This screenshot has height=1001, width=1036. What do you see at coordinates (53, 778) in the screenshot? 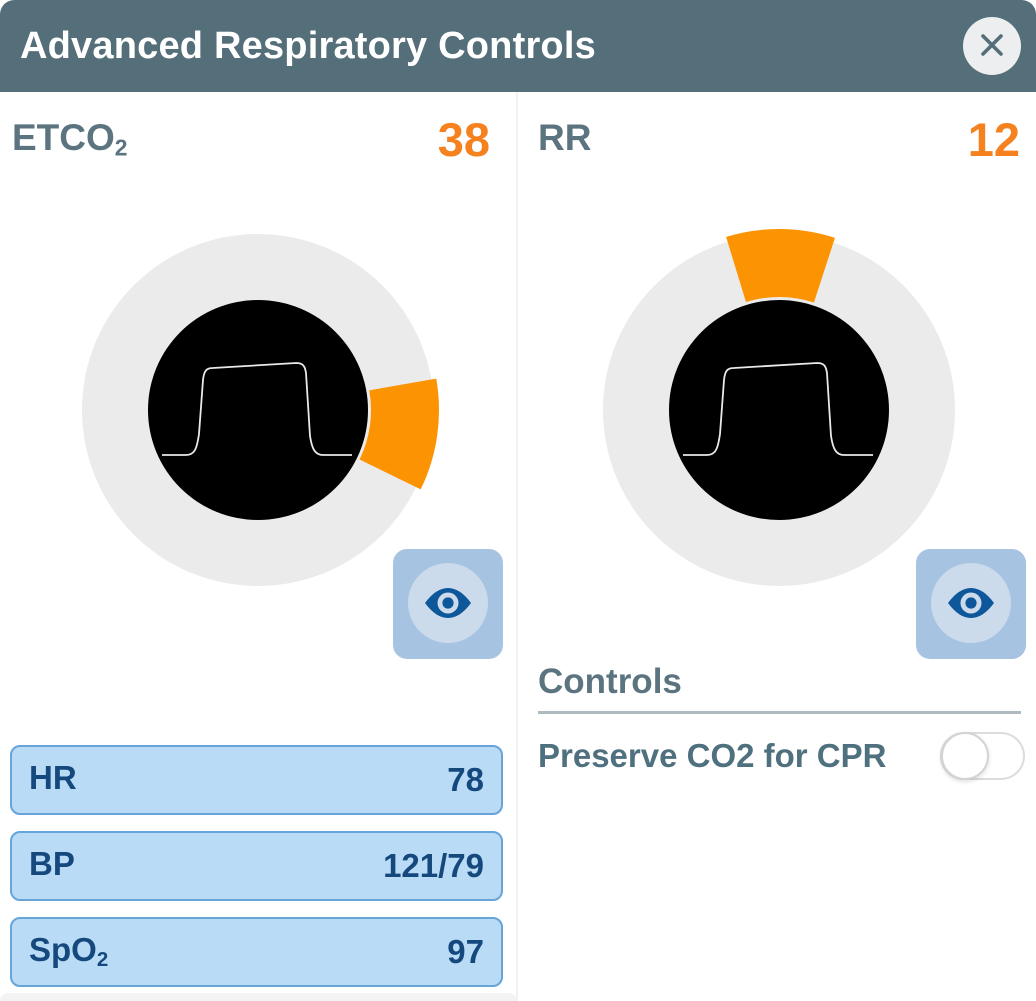
I see `vital-label: HR` at bounding box center [53, 778].